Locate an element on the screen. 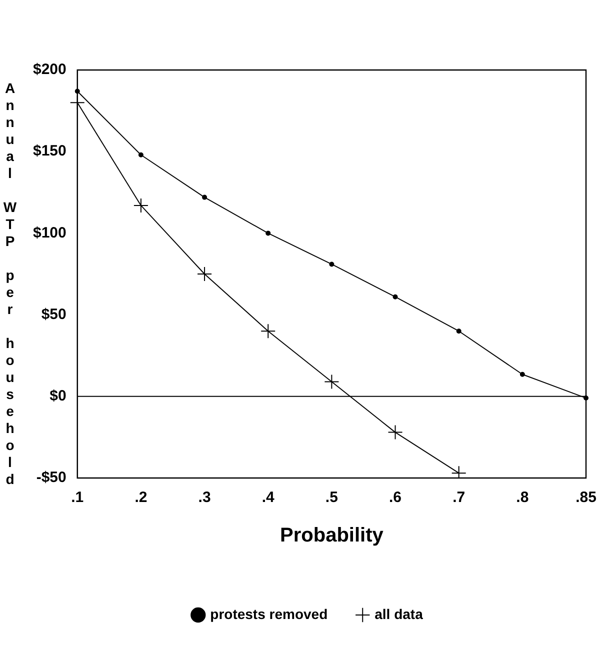  y-tick-label: -$50 is located at coordinates (51, 477).